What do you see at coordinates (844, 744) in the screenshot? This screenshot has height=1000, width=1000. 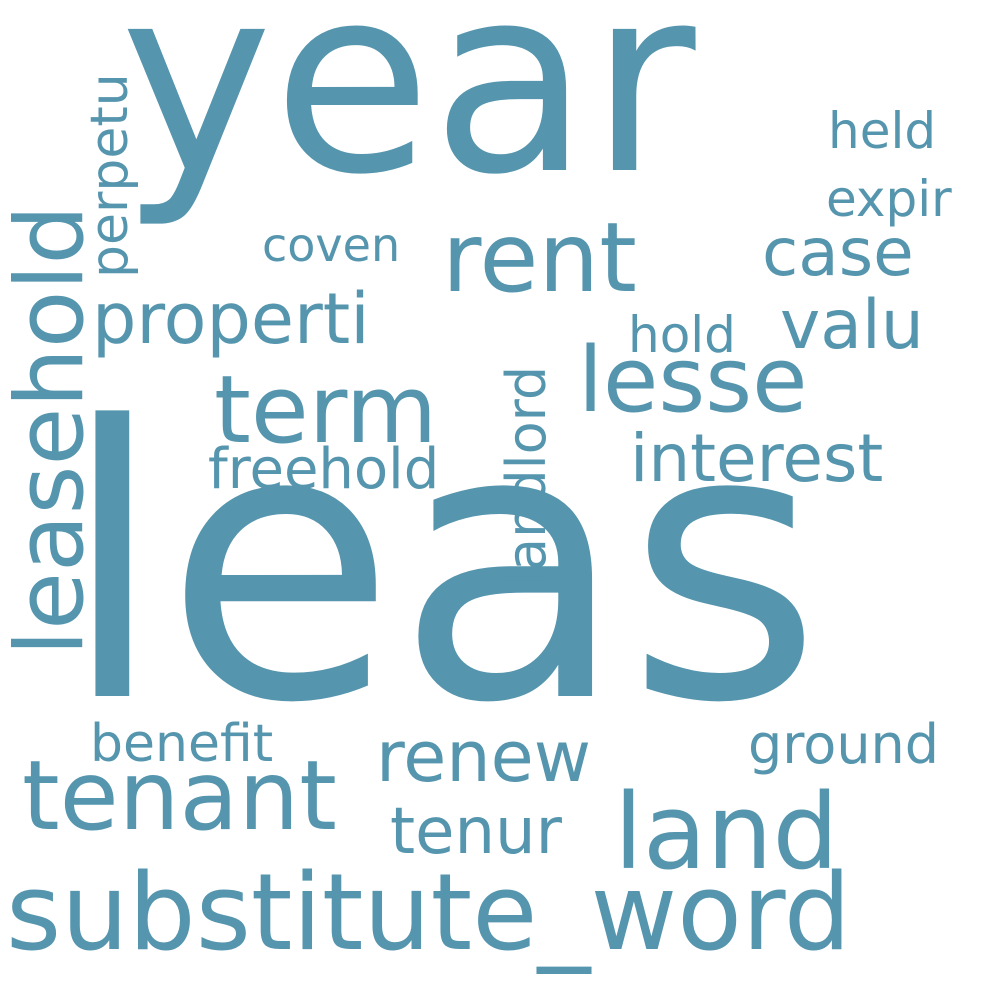 I see `word-ground: ground` at bounding box center [844, 744].